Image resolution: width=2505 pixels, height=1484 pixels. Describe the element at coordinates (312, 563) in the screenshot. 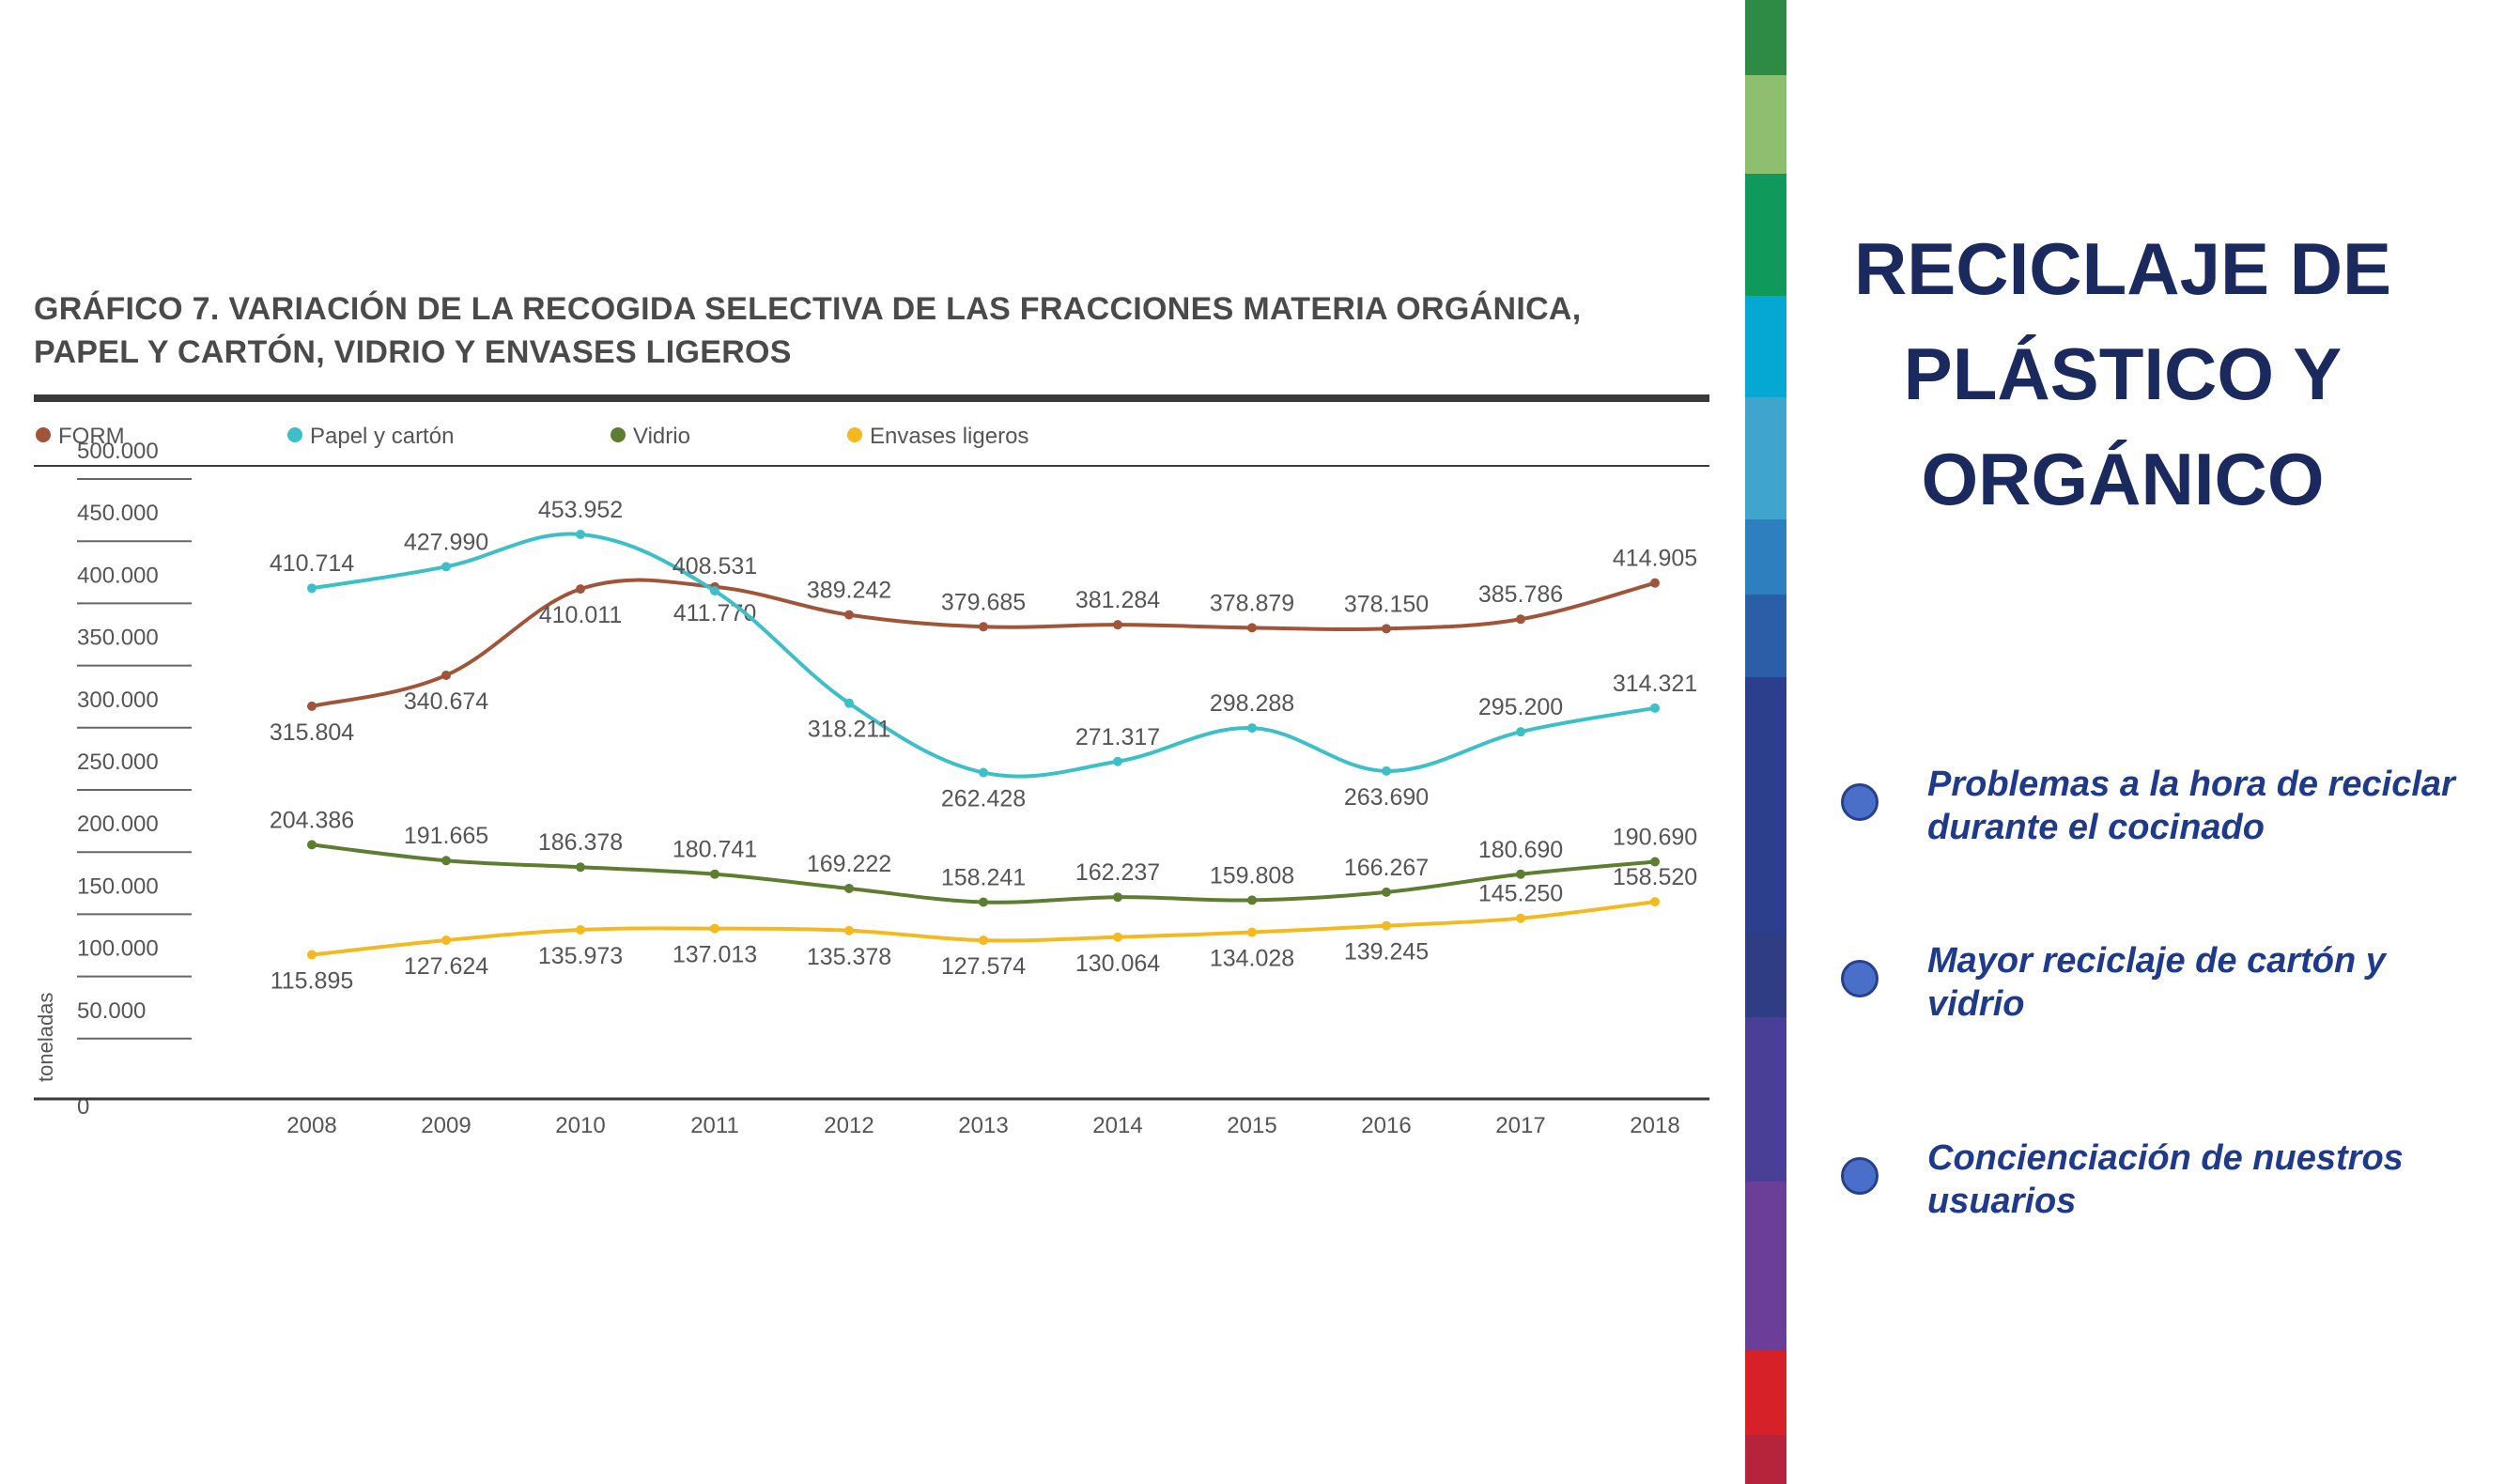

I see `data-label: 410.714` at that location.